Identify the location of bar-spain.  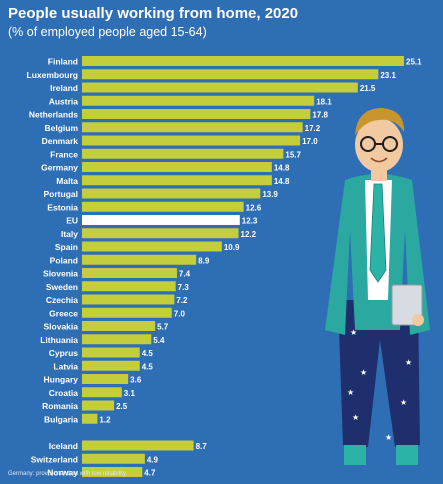
(152, 246).